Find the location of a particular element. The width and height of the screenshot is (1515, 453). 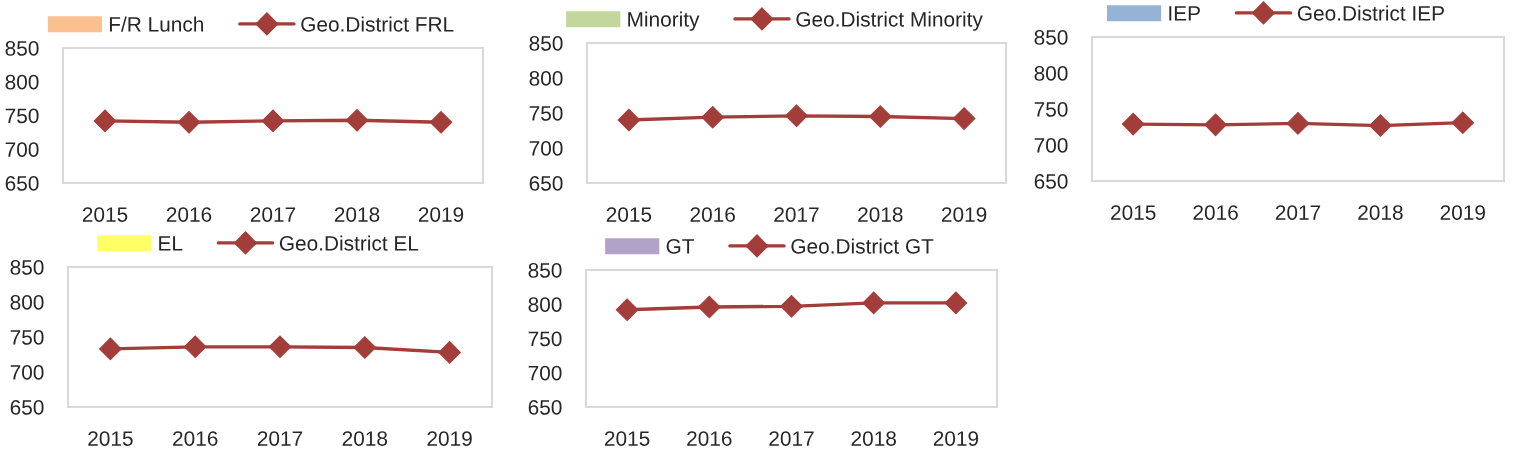

legend-label: IEP is located at coordinates (1184, 13).